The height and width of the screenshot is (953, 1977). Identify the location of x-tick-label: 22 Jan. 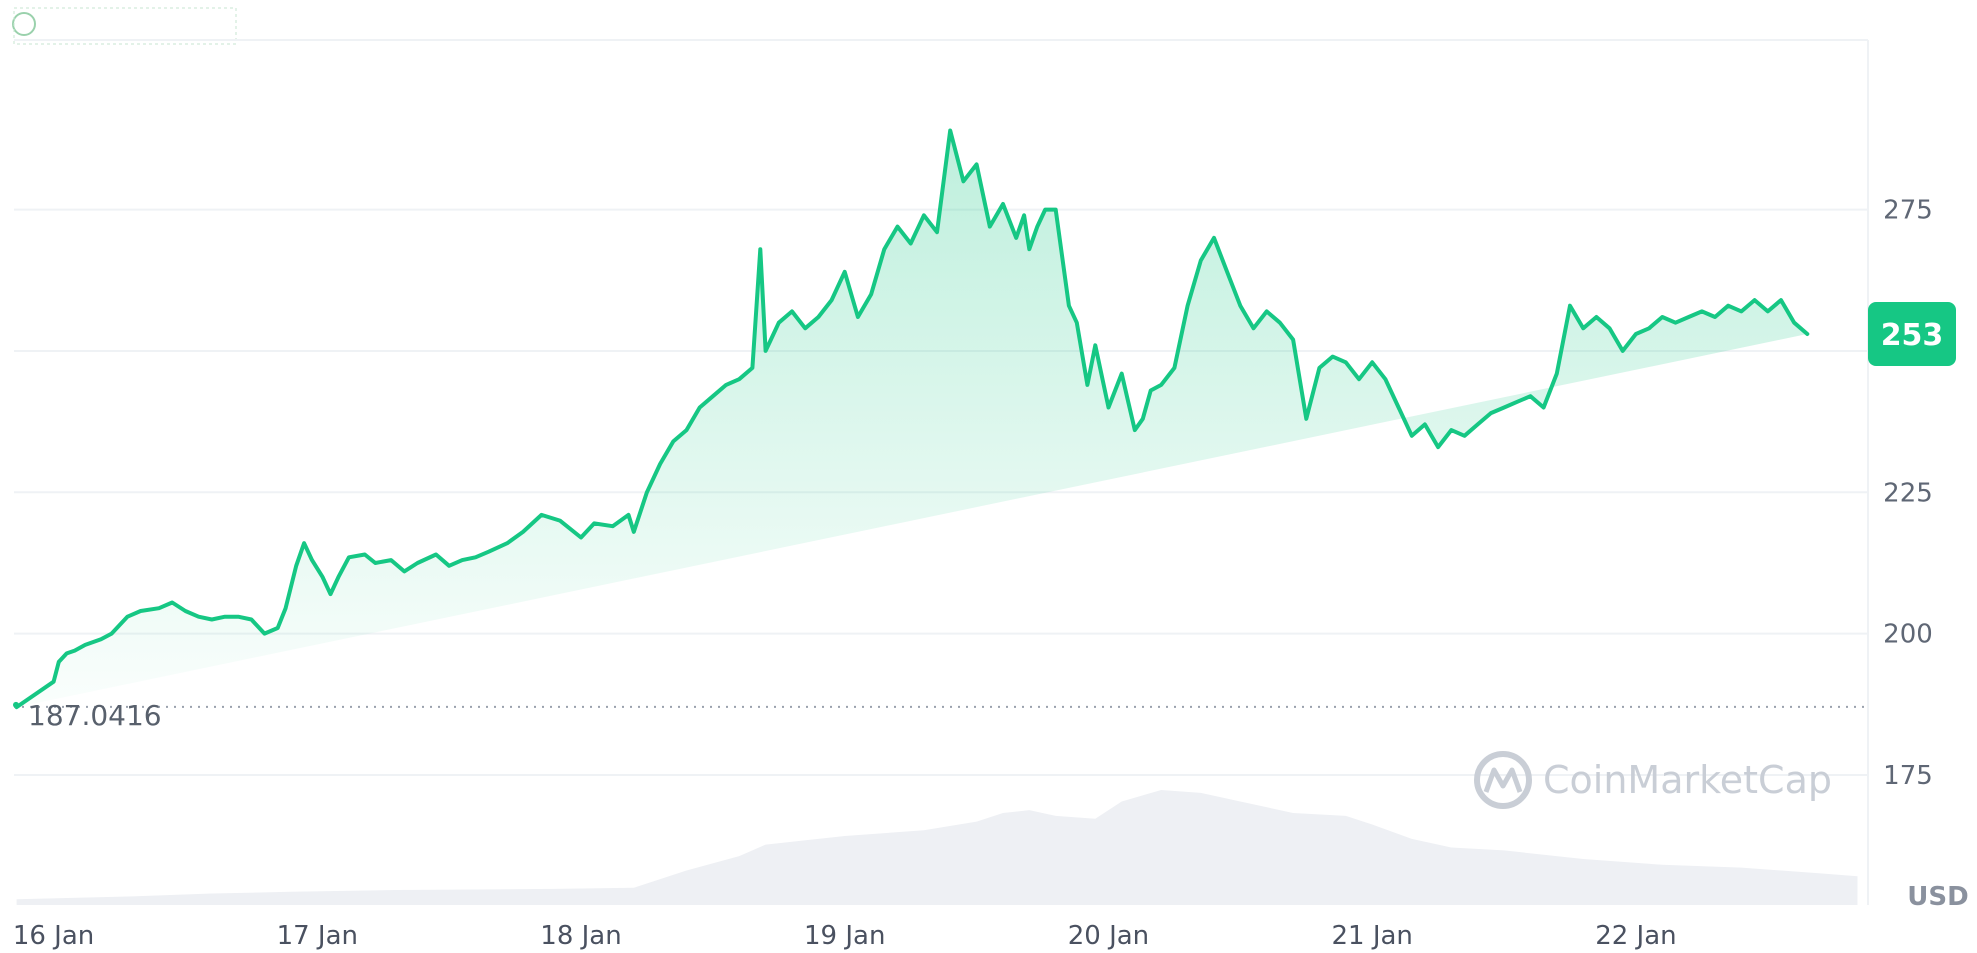
(1635, 936).